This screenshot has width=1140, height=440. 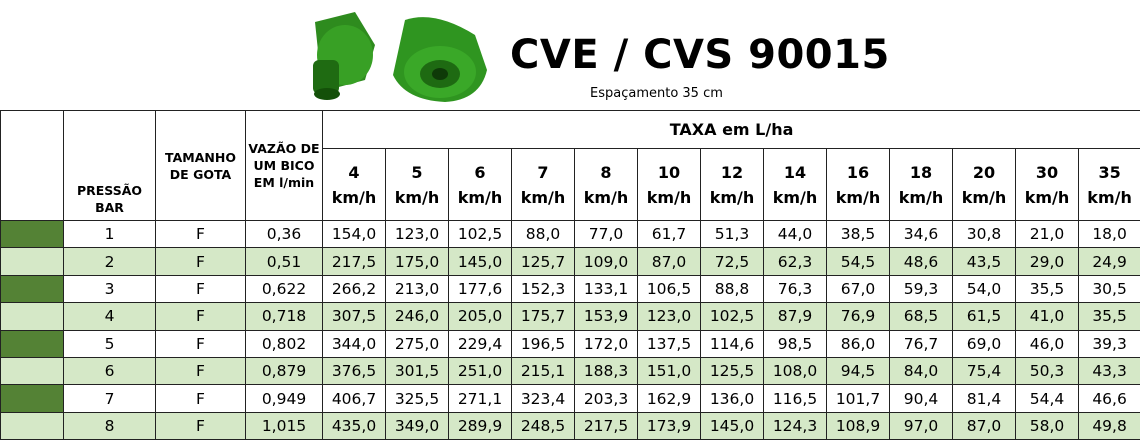 What do you see at coordinates (669, 316) in the screenshot?
I see `cell: 123,0` at bounding box center [669, 316].